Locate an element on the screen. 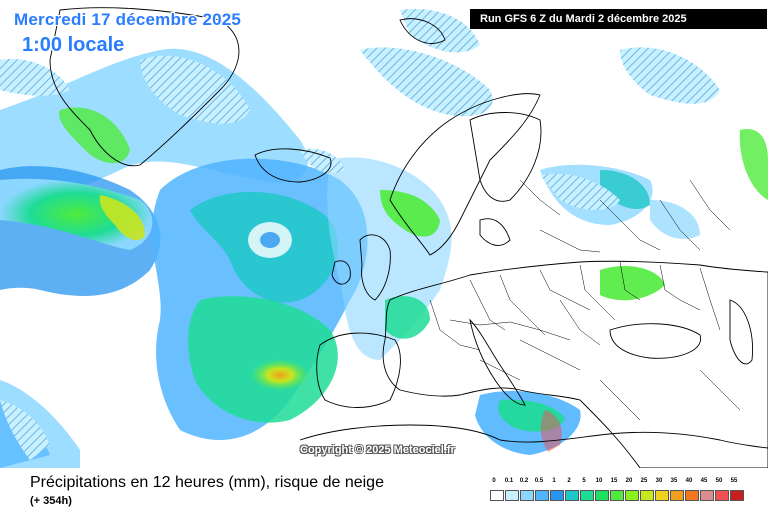 The height and width of the screenshot is (512, 768). legend-label: 1 is located at coordinates (554, 481).